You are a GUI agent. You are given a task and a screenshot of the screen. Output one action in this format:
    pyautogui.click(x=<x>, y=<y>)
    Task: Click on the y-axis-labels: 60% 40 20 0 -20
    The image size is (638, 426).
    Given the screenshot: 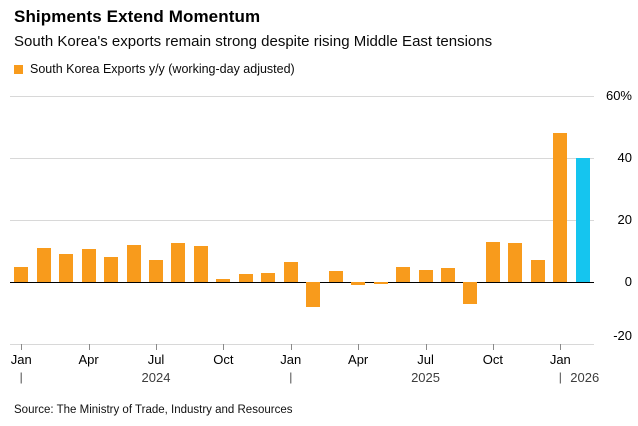 What is the action you would take?
    pyautogui.click(x=615, y=216)
    